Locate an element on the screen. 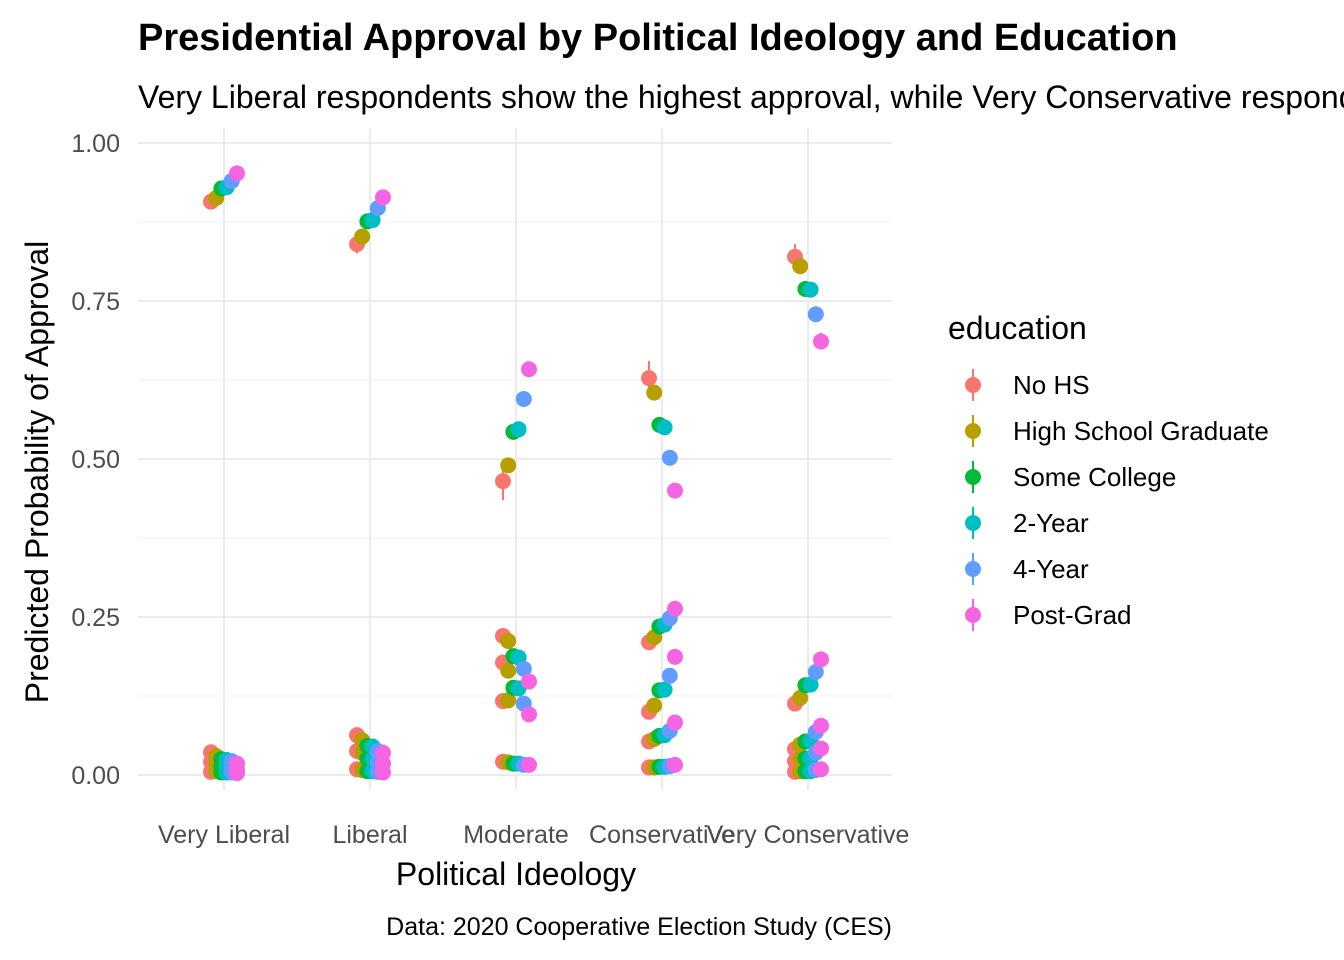 Image resolution: width=1344 pixels, height=960 pixels. legend-title: education is located at coordinates (1017, 328).